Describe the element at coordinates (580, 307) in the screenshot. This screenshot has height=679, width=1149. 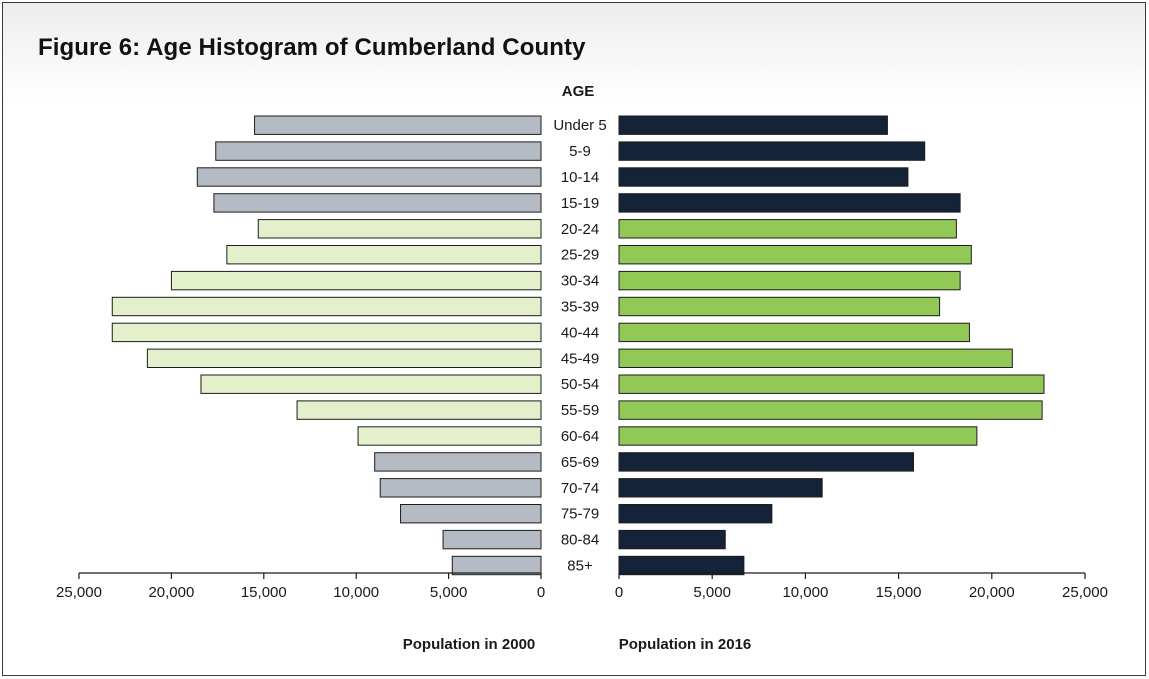
I see `age-label-35-39: 35-39` at that location.